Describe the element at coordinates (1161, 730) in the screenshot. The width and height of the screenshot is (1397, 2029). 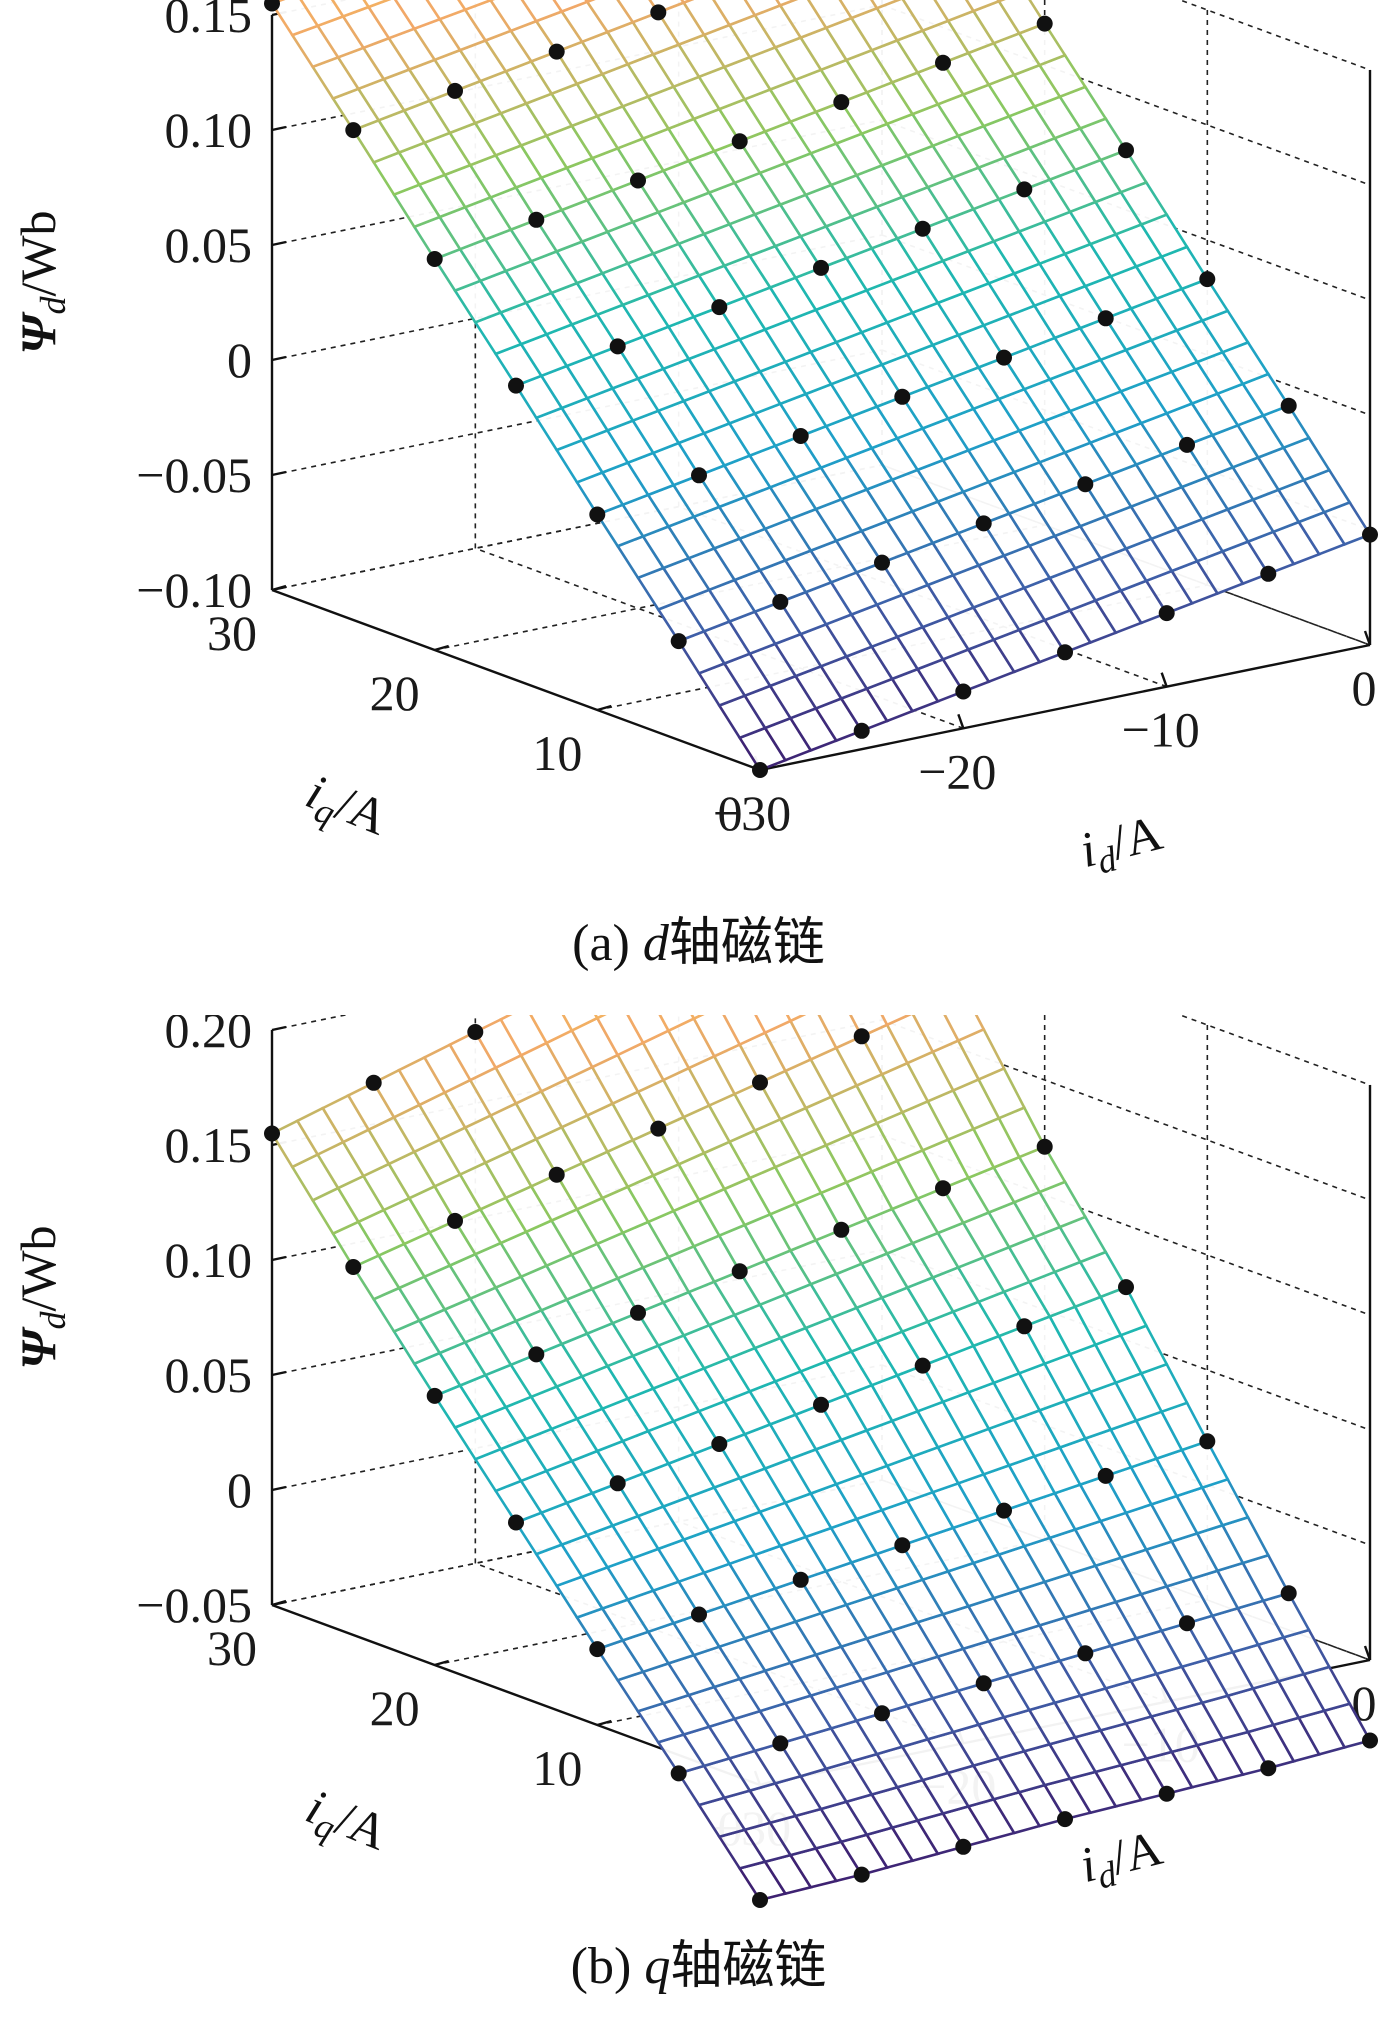
I see `x-tick-label: −10` at that location.